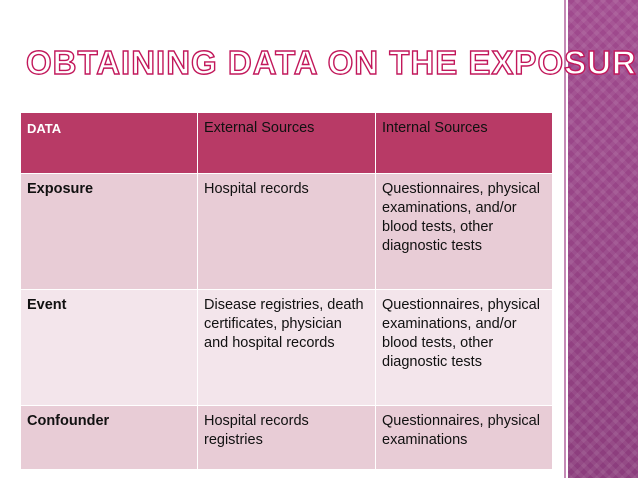 The width and height of the screenshot is (638, 478). I want to click on header-row: DATA External Sources Internal Sources, so click(286, 143).